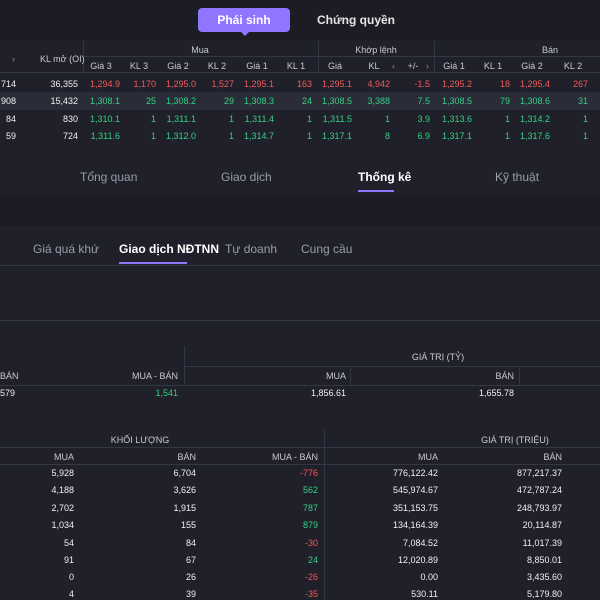 The height and width of the screenshot is (600, 600). I want to click on tab-cung-cau: Cung cầu, so click(327, 249).